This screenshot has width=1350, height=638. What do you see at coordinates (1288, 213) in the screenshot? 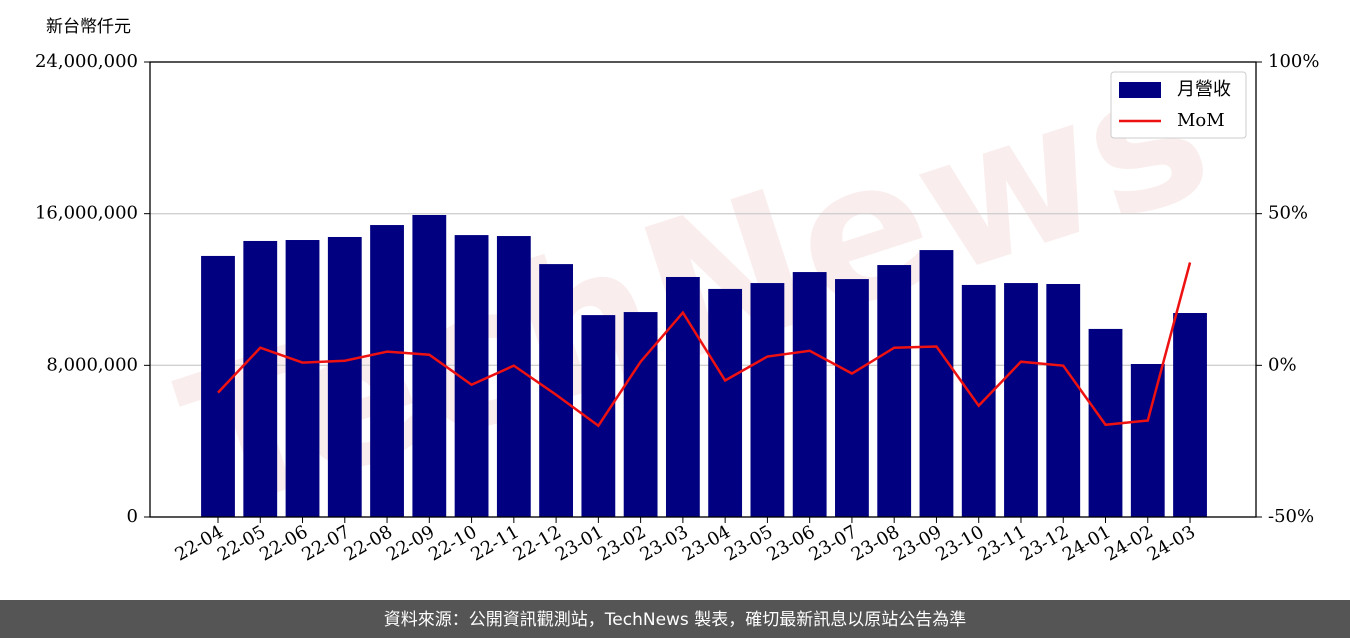
I see `y2-tick-label: 50%` at bounding box center [1288, 213].